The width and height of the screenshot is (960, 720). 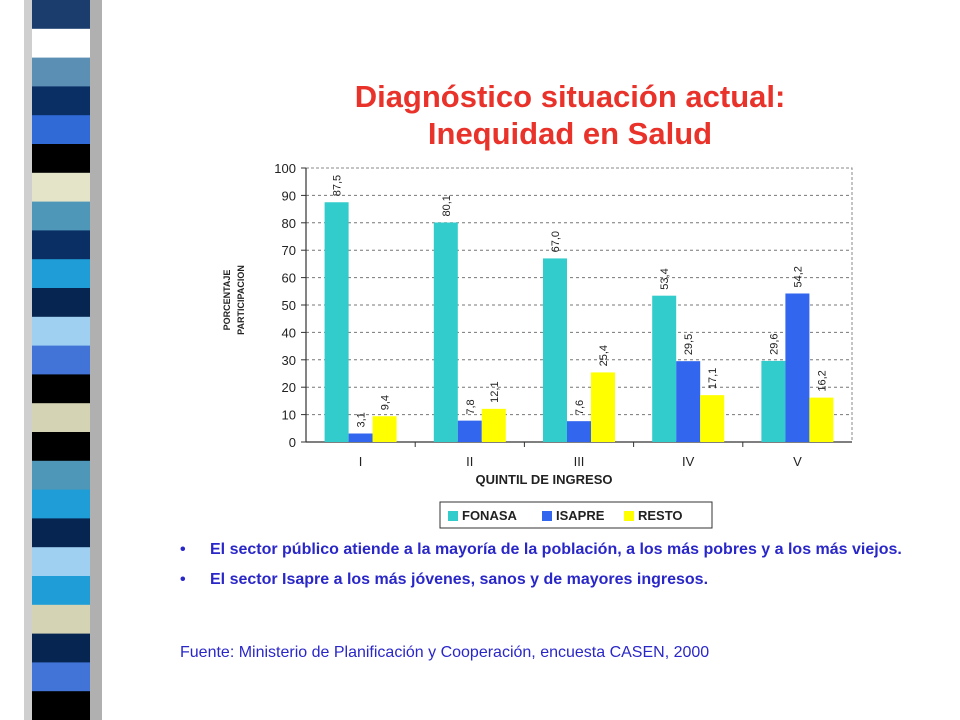 I want to click on data-label: 29,6, so click(x=774, y=343).